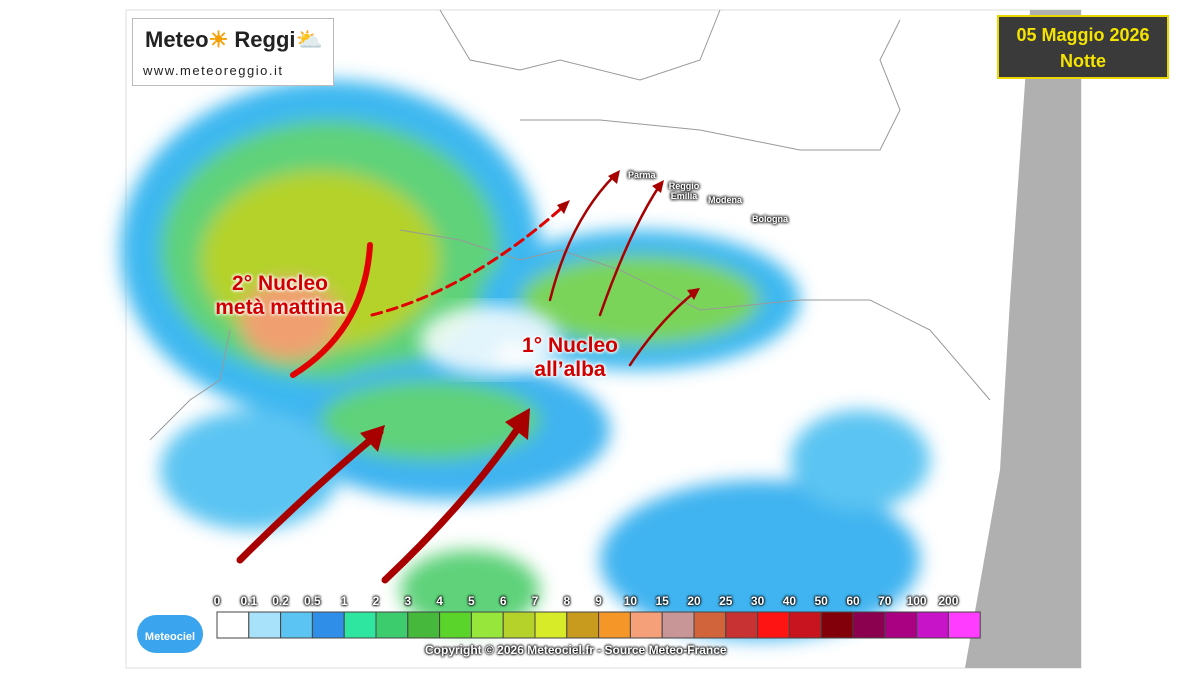  Describe the element at coordinates (265, 39) in the screenshot. I see `brand-second: Reggi` at that location.